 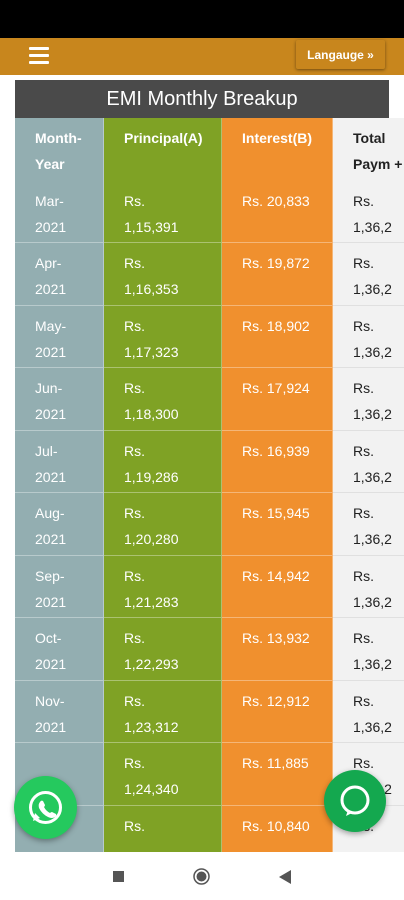 What do you see at coordinates (59, 461) in the screenshot?
I see `cell-month-year: Jul-2021` at bounding box center [59, 461].